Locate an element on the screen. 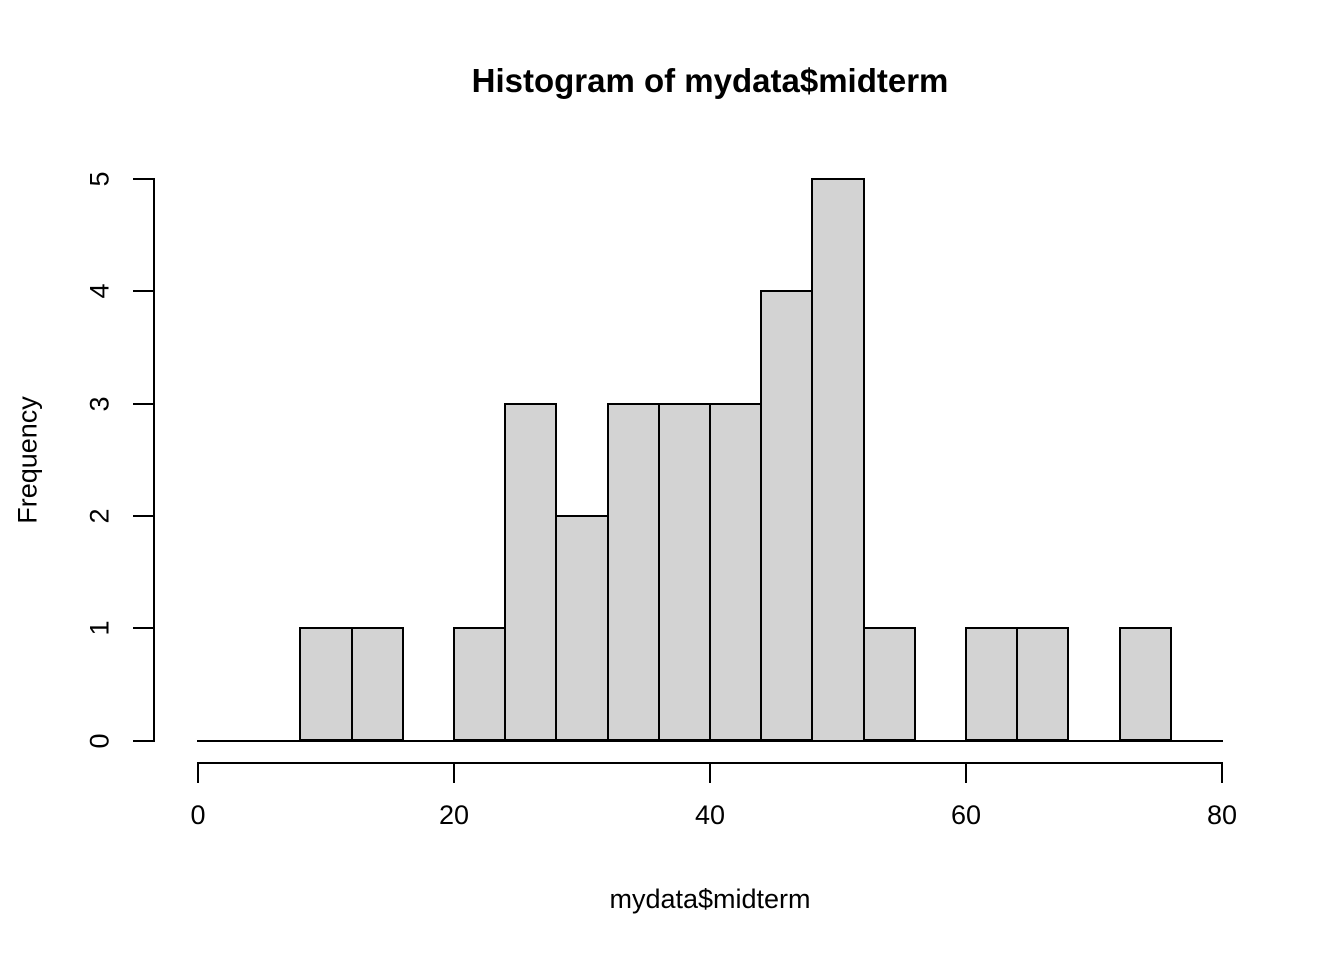 This screenshot has width=1344, height=960. x-tick-label: 60 is located at coordinates (966, 815).